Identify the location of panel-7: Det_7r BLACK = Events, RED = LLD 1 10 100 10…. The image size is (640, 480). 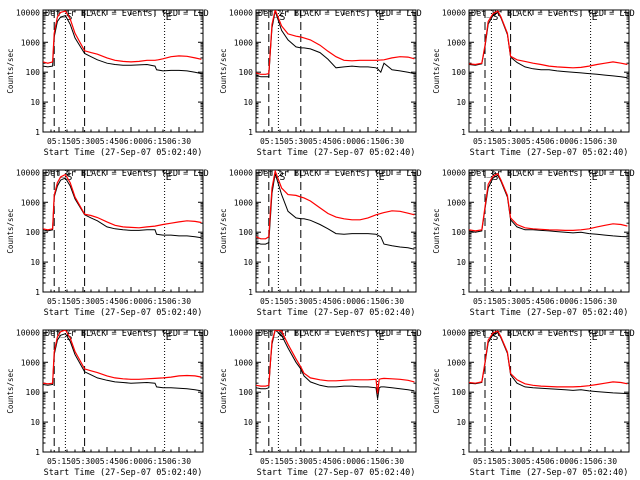
(107, 403).